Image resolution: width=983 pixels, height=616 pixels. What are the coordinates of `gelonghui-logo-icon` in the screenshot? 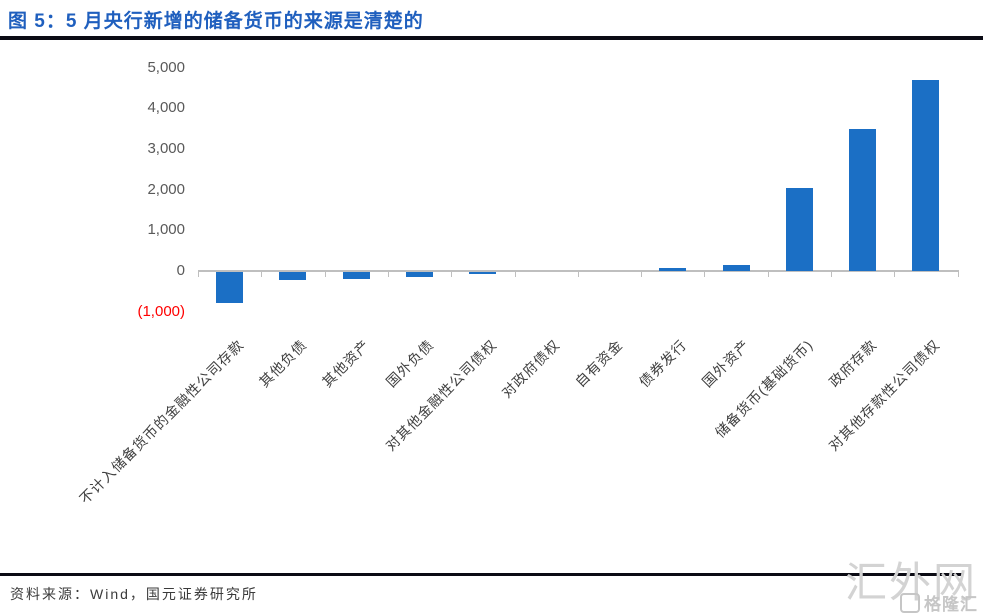 It's located at (910, 602).